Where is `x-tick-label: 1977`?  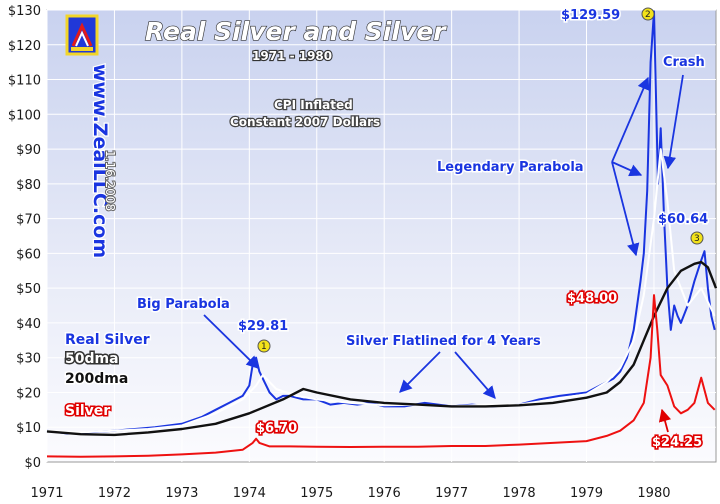
x-tick-label: 1977 is located at coordinates (451, 493).